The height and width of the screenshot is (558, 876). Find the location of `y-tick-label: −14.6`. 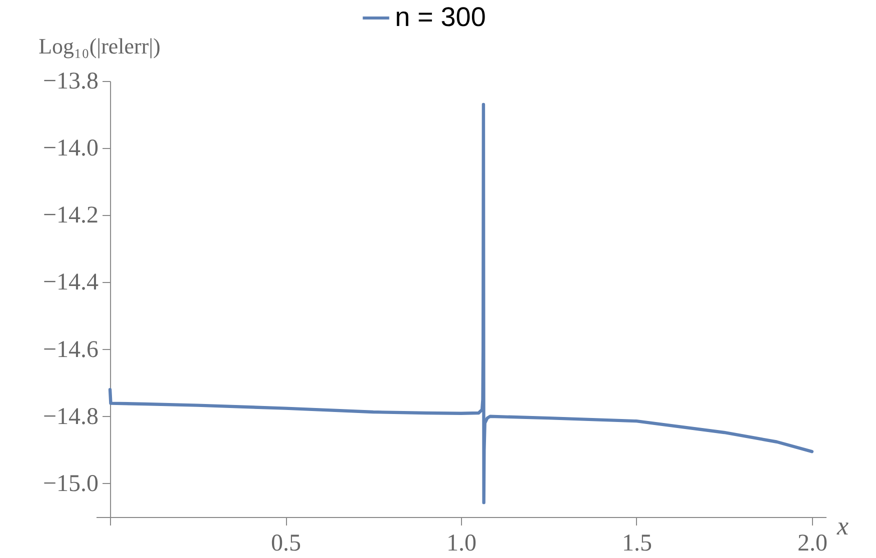

y-tick-label: −14.6 is located at coordinates (70, 349).